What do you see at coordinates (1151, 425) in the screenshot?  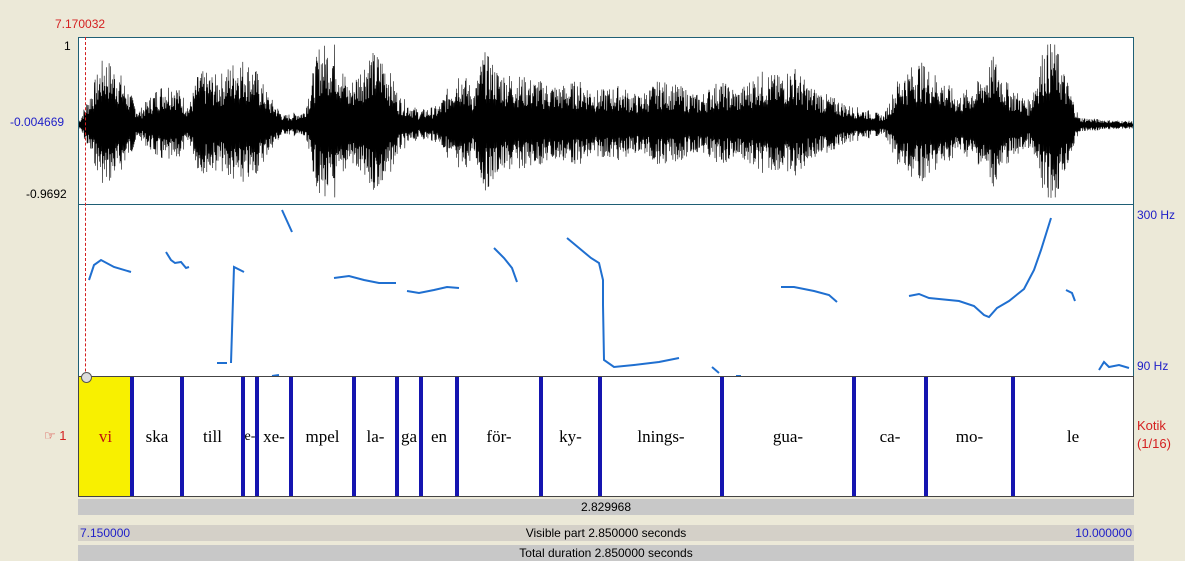 I see `tier-name: Kotik` at bounding box center [1151, 425].